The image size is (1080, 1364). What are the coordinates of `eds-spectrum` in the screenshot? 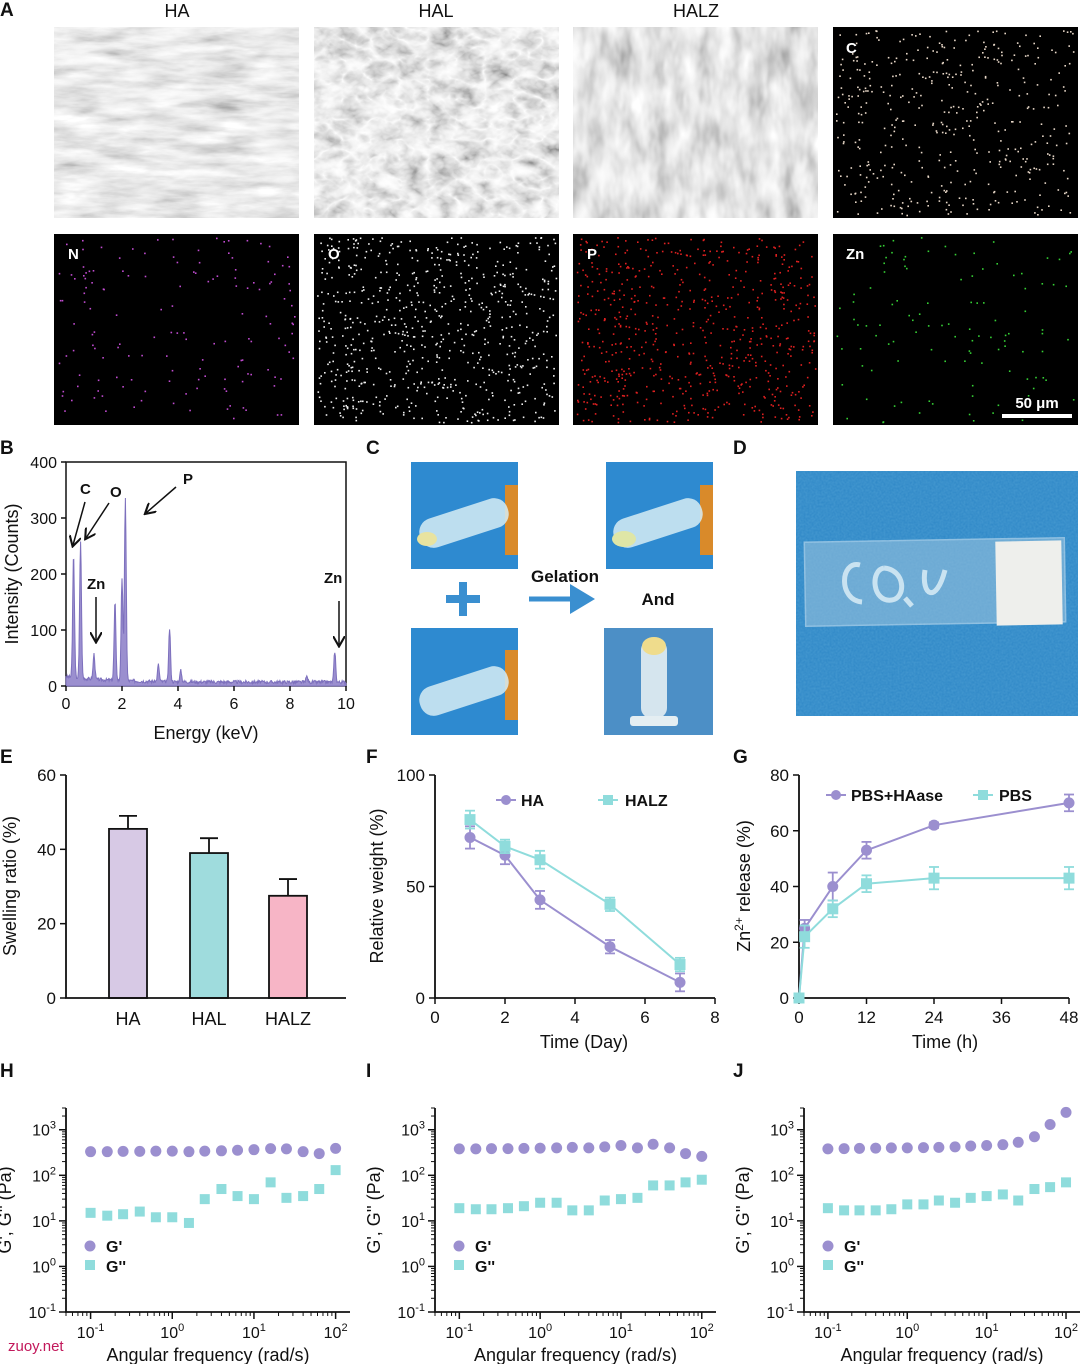 It's located at (206, 592).